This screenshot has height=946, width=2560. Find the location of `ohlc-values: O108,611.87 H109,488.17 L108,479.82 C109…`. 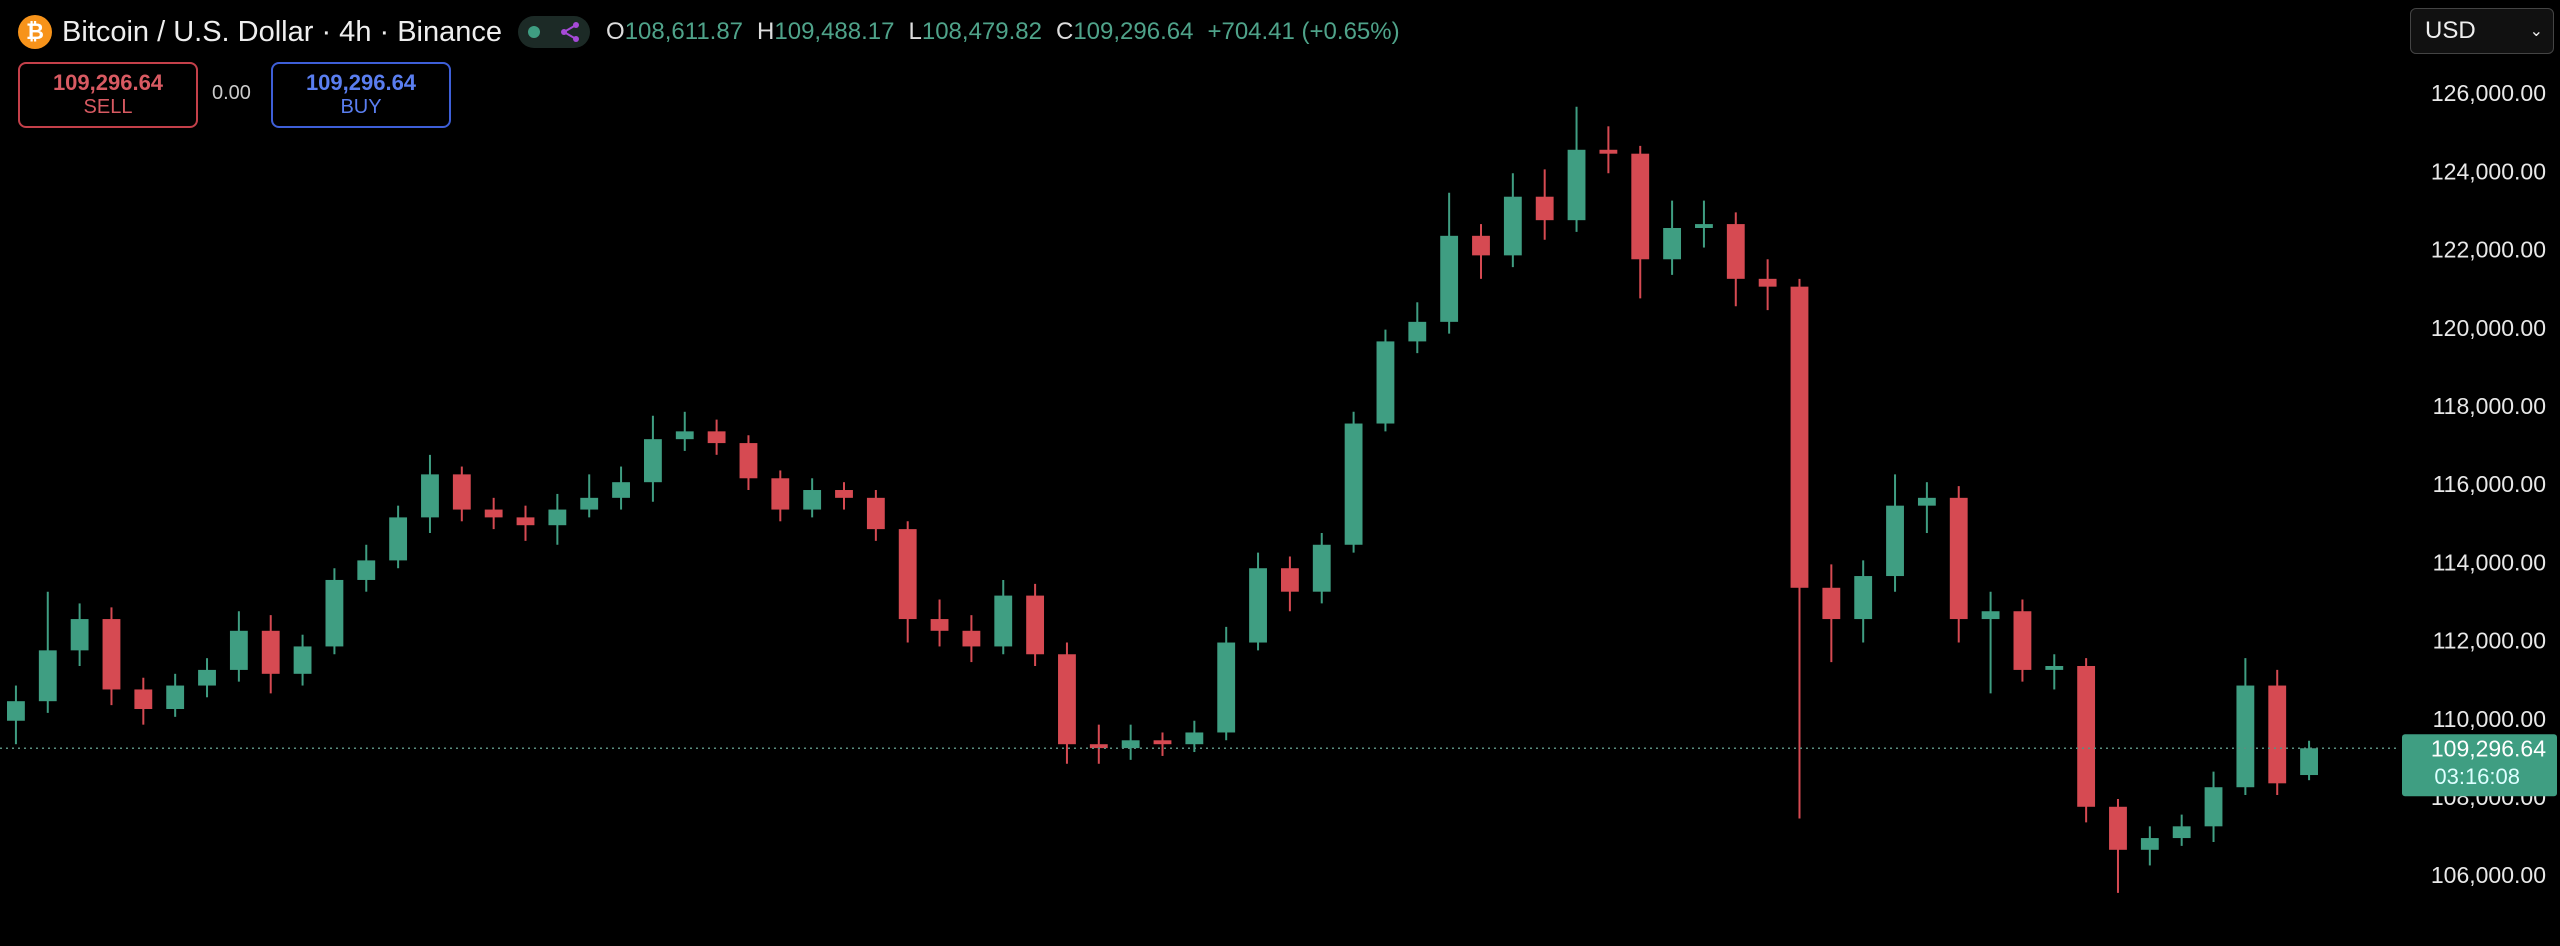

ohlc-values: O108,611.87 H109,488.17 L108,479.82 C109… is located at coordinates (1003, 32).